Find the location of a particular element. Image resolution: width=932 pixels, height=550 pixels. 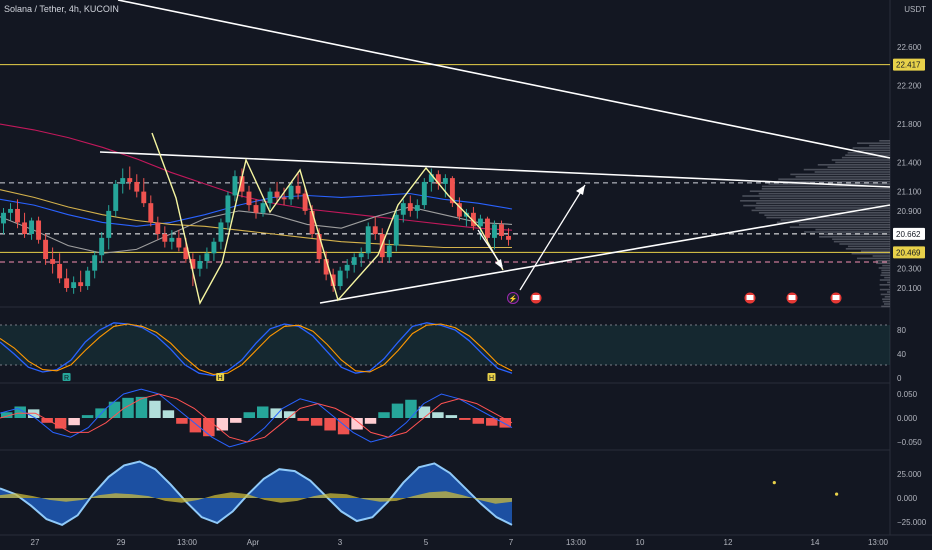

stoch-marker is located at coordinates (491, 377).